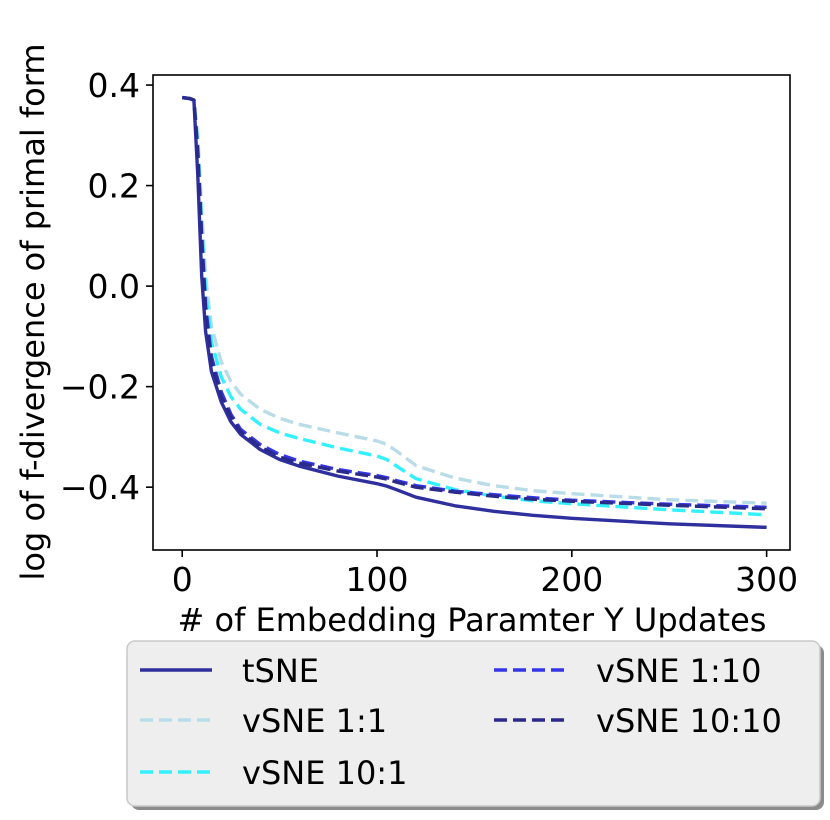 The height and width of the screenshot is (820, 830). What do you see at coordinates (182, 579) in the screenshot?
I see `x-tick-label: 0` at bounding box center [182, 579].